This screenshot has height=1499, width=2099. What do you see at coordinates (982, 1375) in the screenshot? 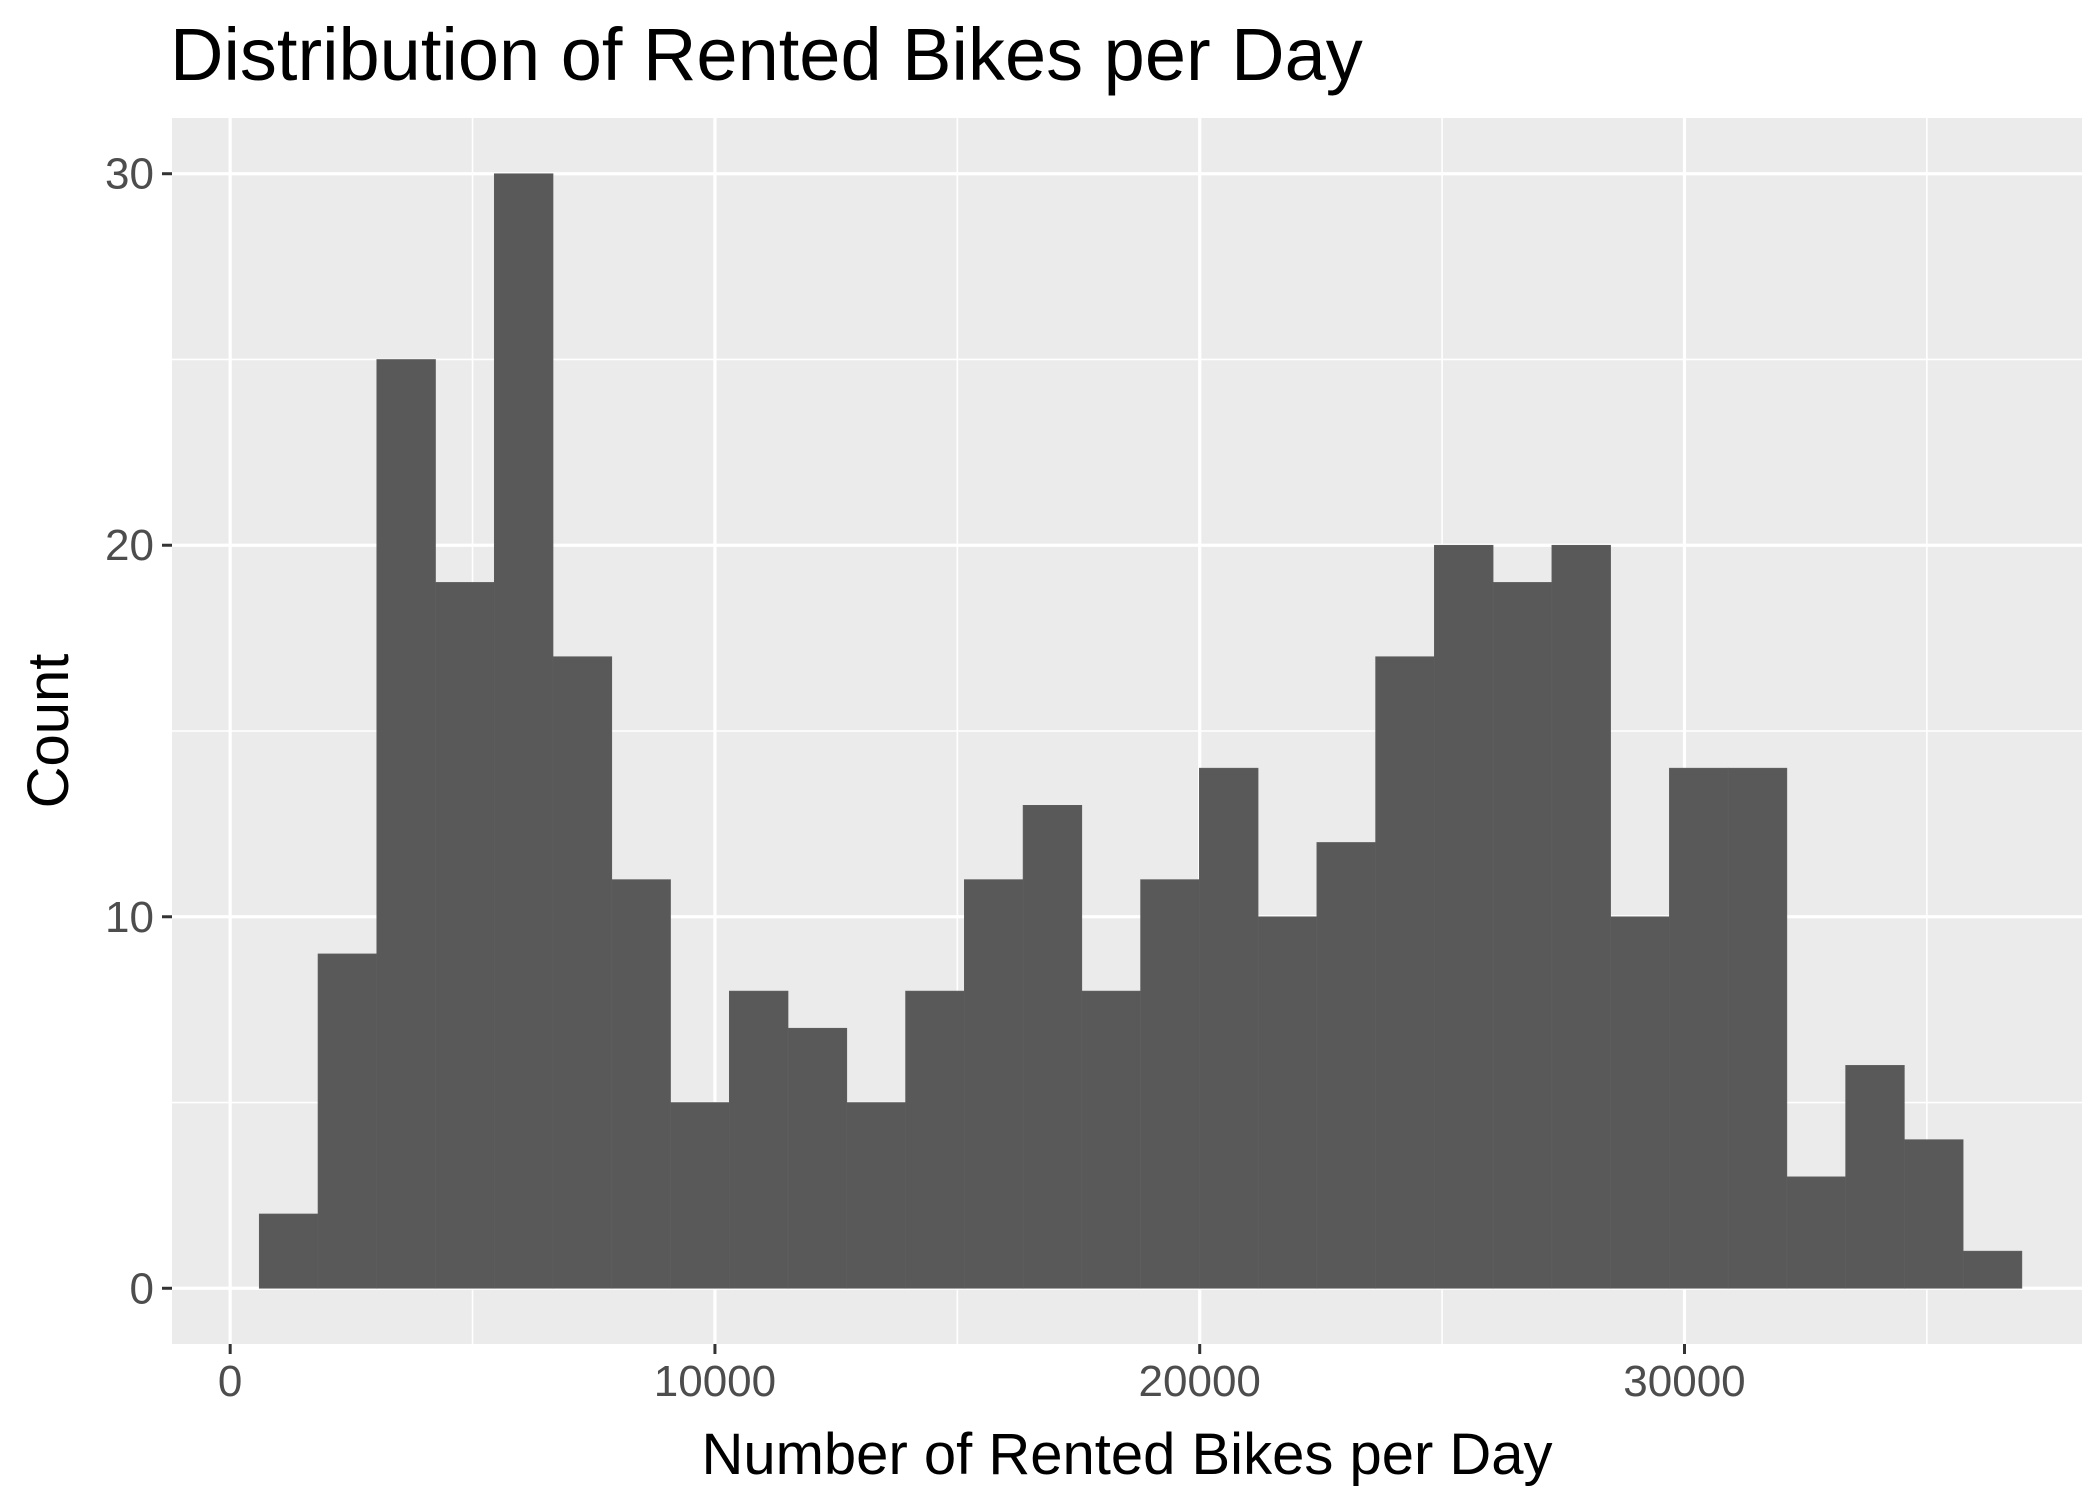
I see `x-axis-ticks: 0 10000 20000 30000` at bounding box center [982, 1375].